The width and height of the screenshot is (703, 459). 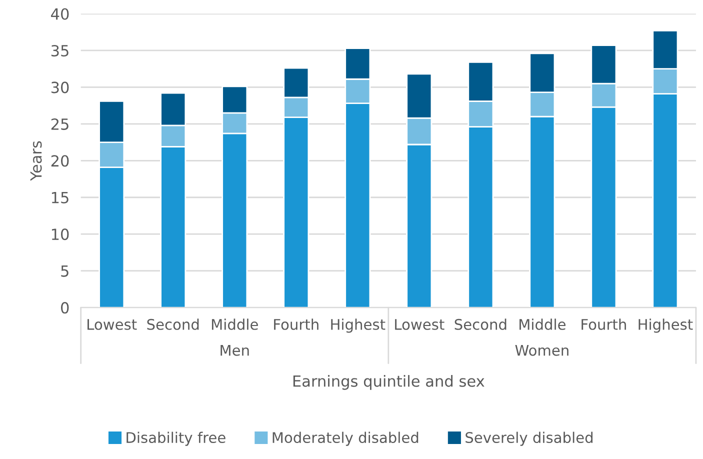 What do you see at coordinates (60, 161) in the screenshot?
I see `y-tick-label: 20` at bounding box center [60, 161].